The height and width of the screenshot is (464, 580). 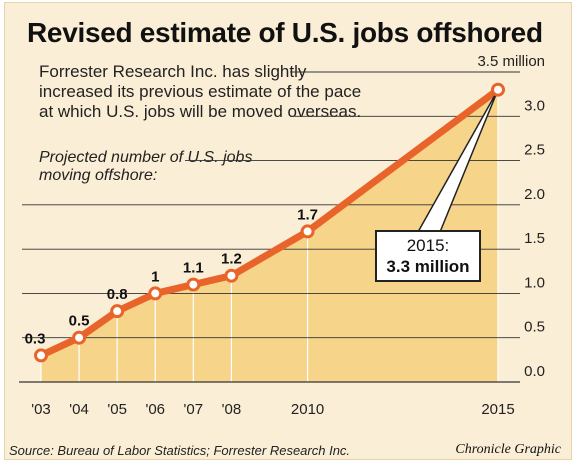 What do you see at coordinates (511, 216) in the screenshot?
I see `y-axis-ticks: 0.0 0.5 1.0 1.5 2.0 2.5 3.0 3.5 million` at bounding box center [511, 216].